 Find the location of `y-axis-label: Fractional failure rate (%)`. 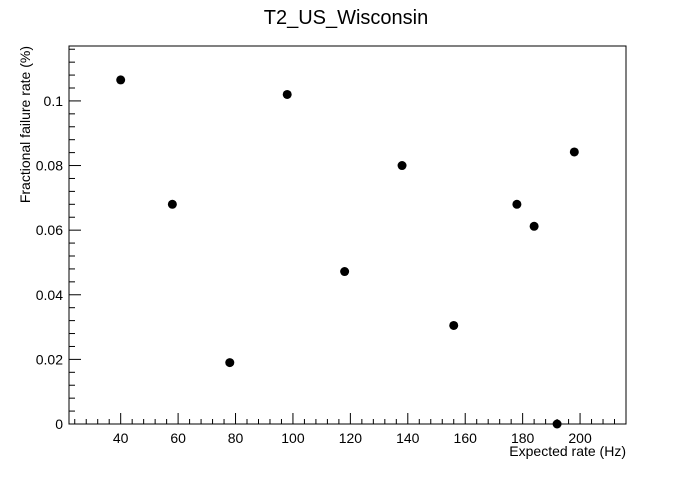

y-axis-label: Fractional failure rate (%) is located at coordinates (25, 124).